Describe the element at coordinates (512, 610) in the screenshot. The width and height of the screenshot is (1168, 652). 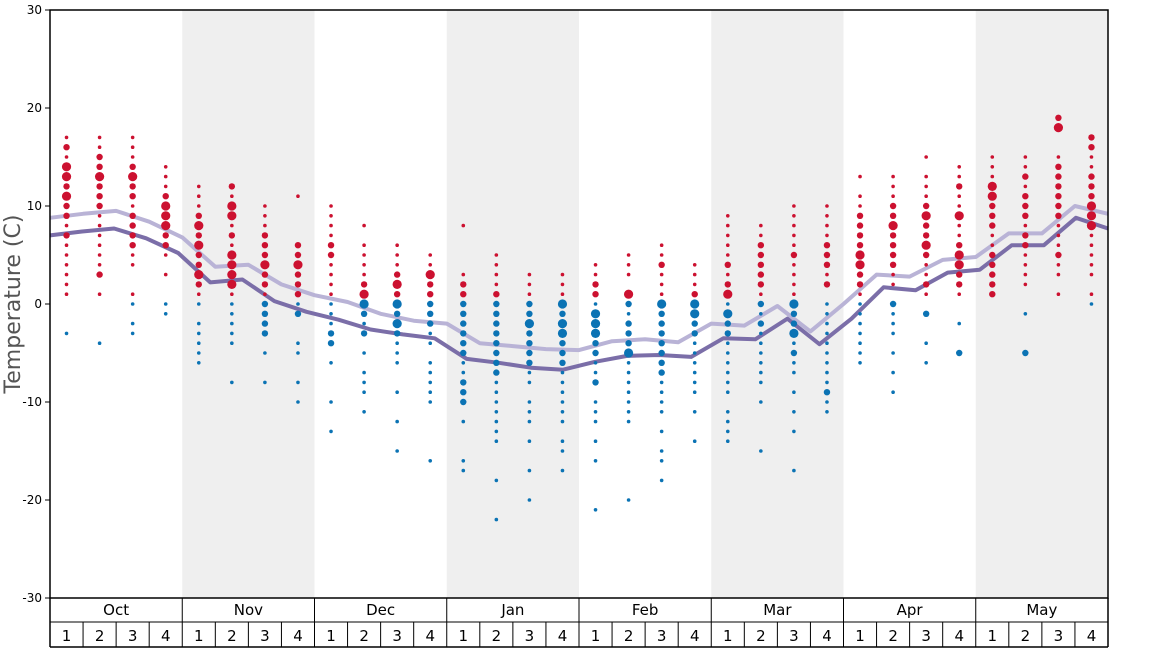
I see `month-label-jan: Jan` at that location.